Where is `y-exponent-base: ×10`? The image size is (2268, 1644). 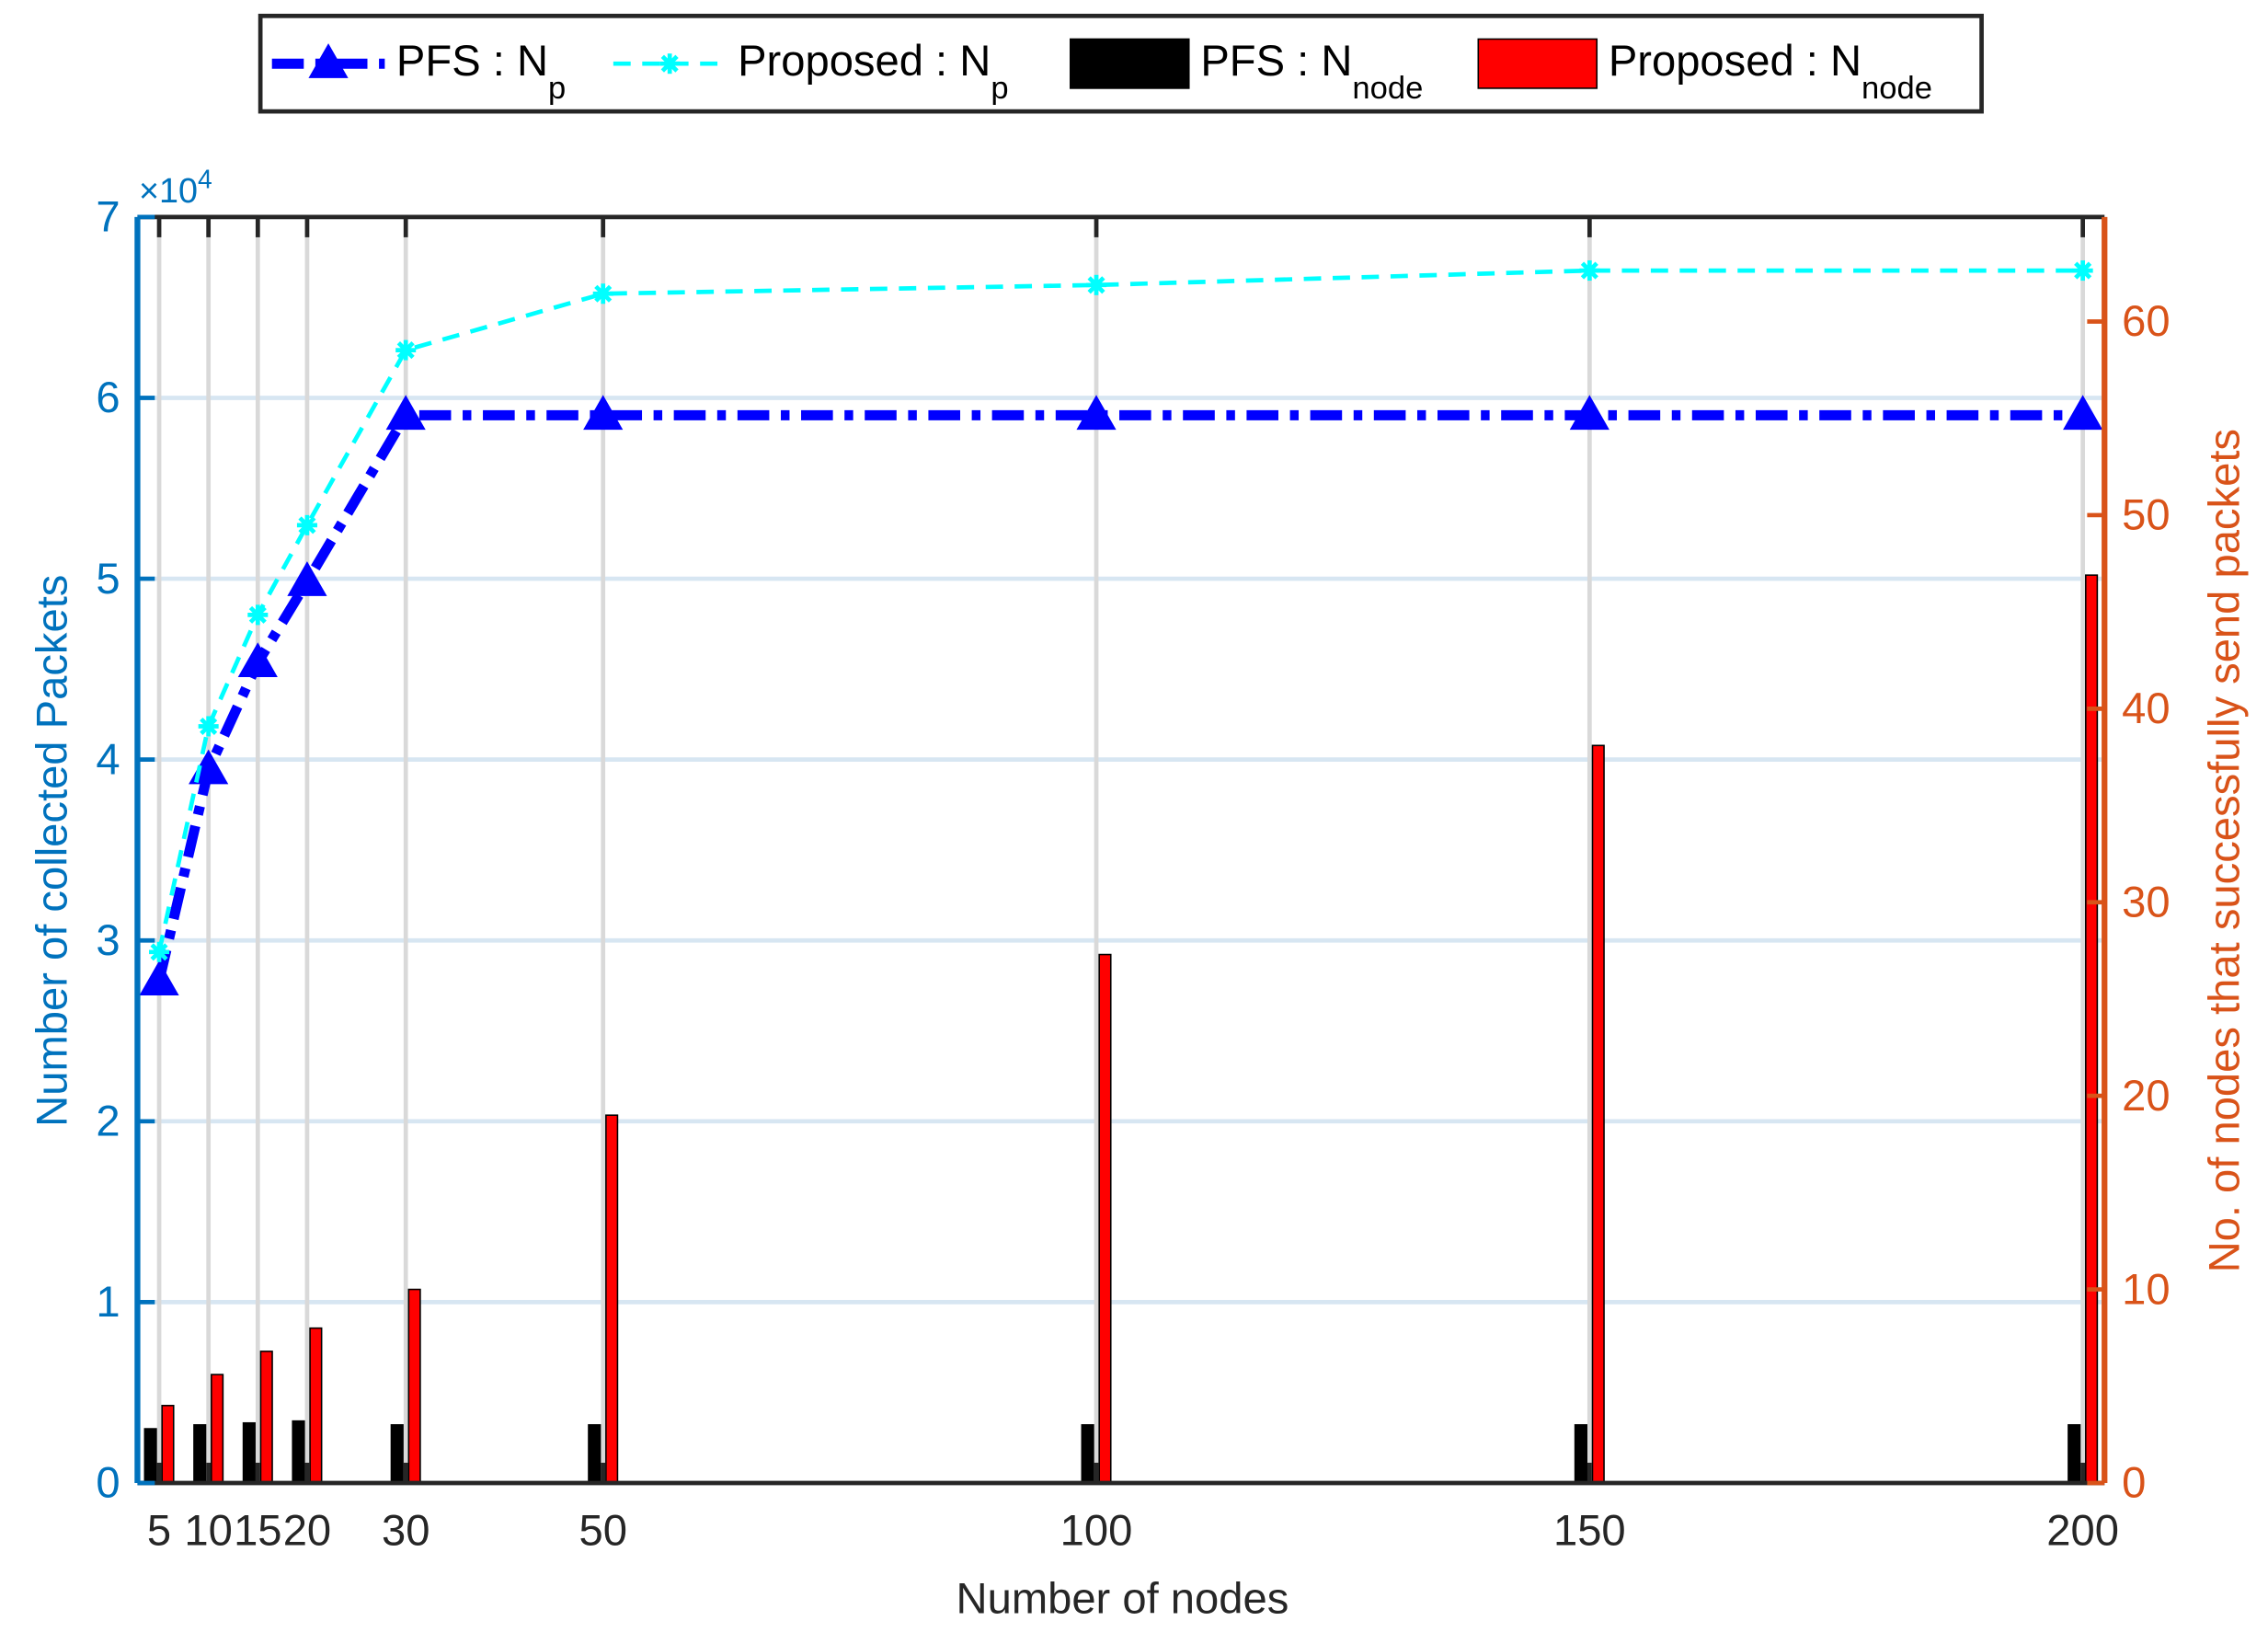
y-exponent-base: ×10 is located at coordinates (168, 191).